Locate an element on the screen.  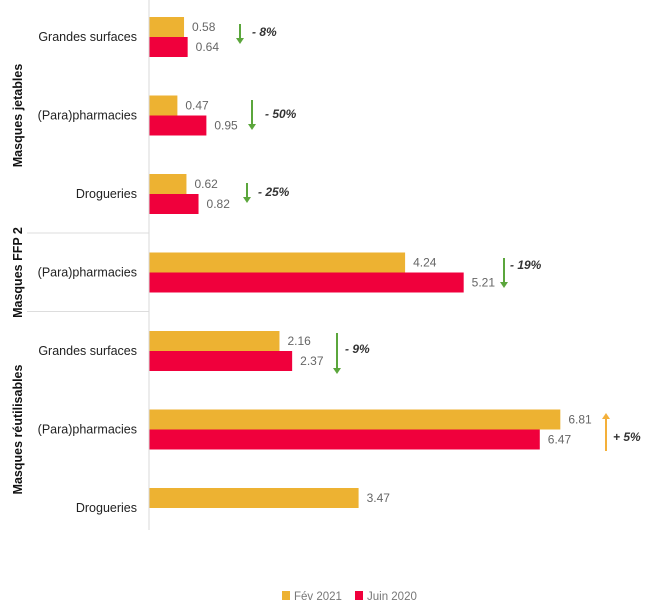
legend-label: Fév 2021 is located at coordinates (318, 597).